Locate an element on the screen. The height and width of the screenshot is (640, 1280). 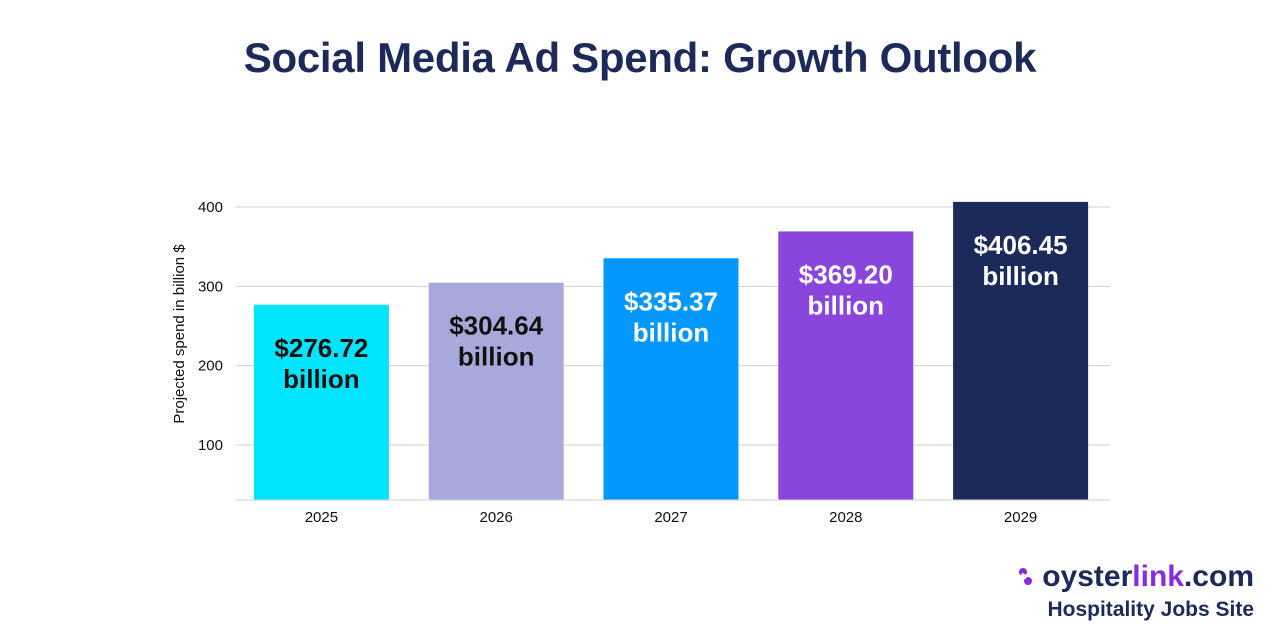
x-tick-label-2026: 2026 is located at coordinates (496, 517).